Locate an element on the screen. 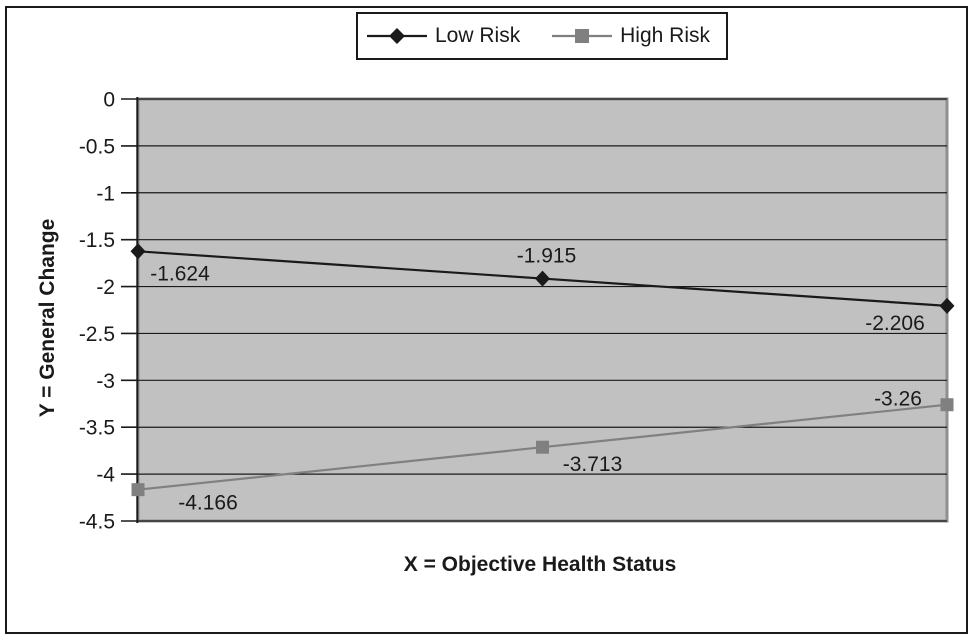 This screenshot has width=975, height=641. legend-item-low-risk: Low Risk is located at coordinates (443, 36).